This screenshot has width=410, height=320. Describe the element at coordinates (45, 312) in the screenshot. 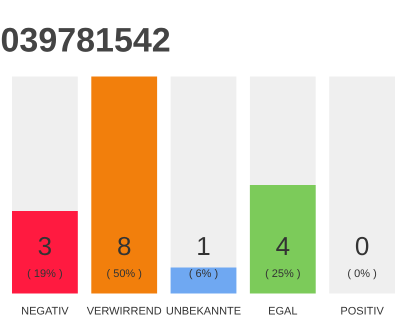

I see `x-tick-label: NEGATIV` at that location.